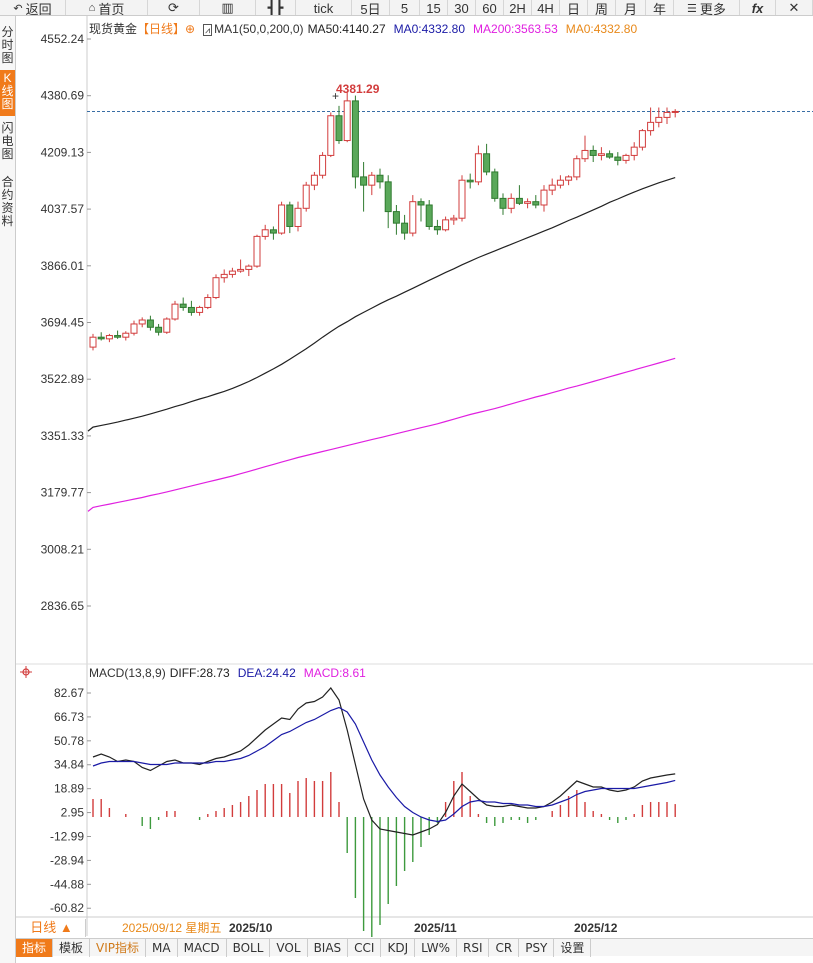 The width and height of the screenshot is (813, 963). I want to click on candlestick-bars-icon: ┫┣, so click(275, 7).